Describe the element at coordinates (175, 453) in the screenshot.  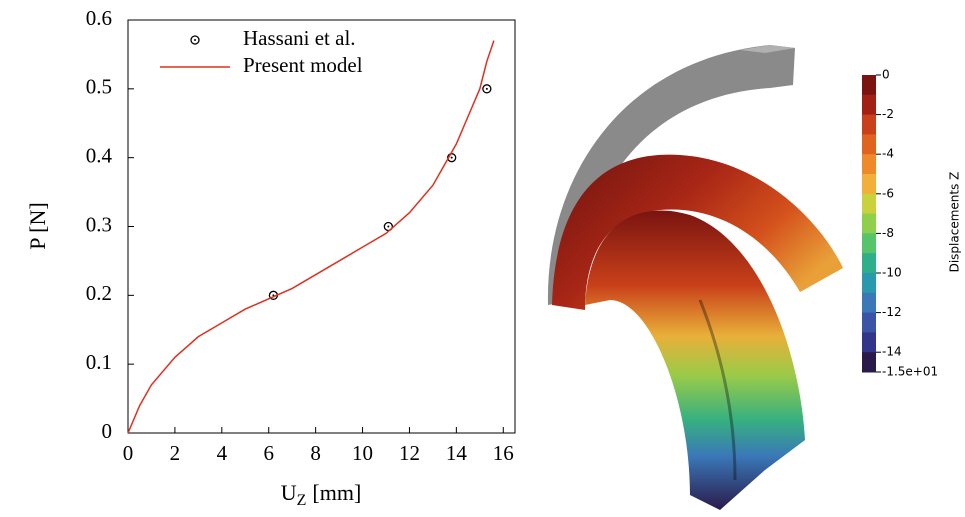
I see `x-tick-label: 2` at that location.